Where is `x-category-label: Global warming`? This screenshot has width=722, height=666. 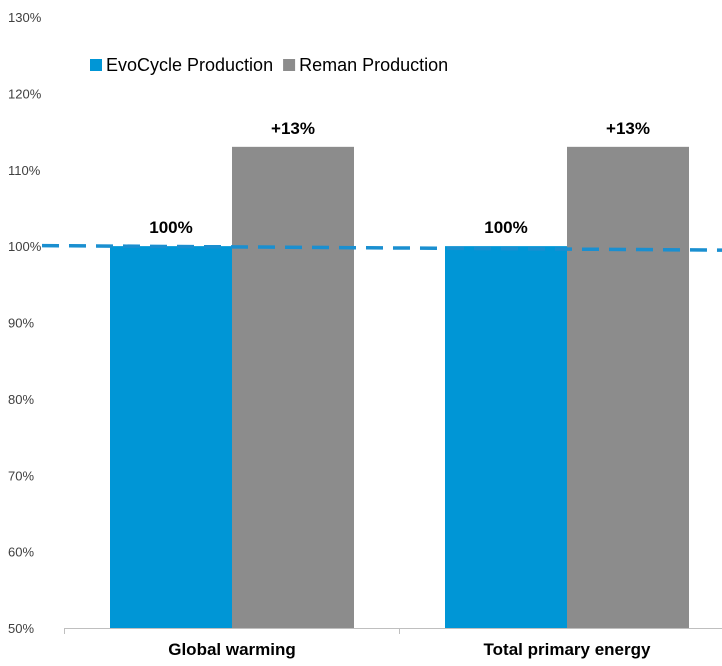
x-category-label: Global warming is located at coordinates (232, 649).